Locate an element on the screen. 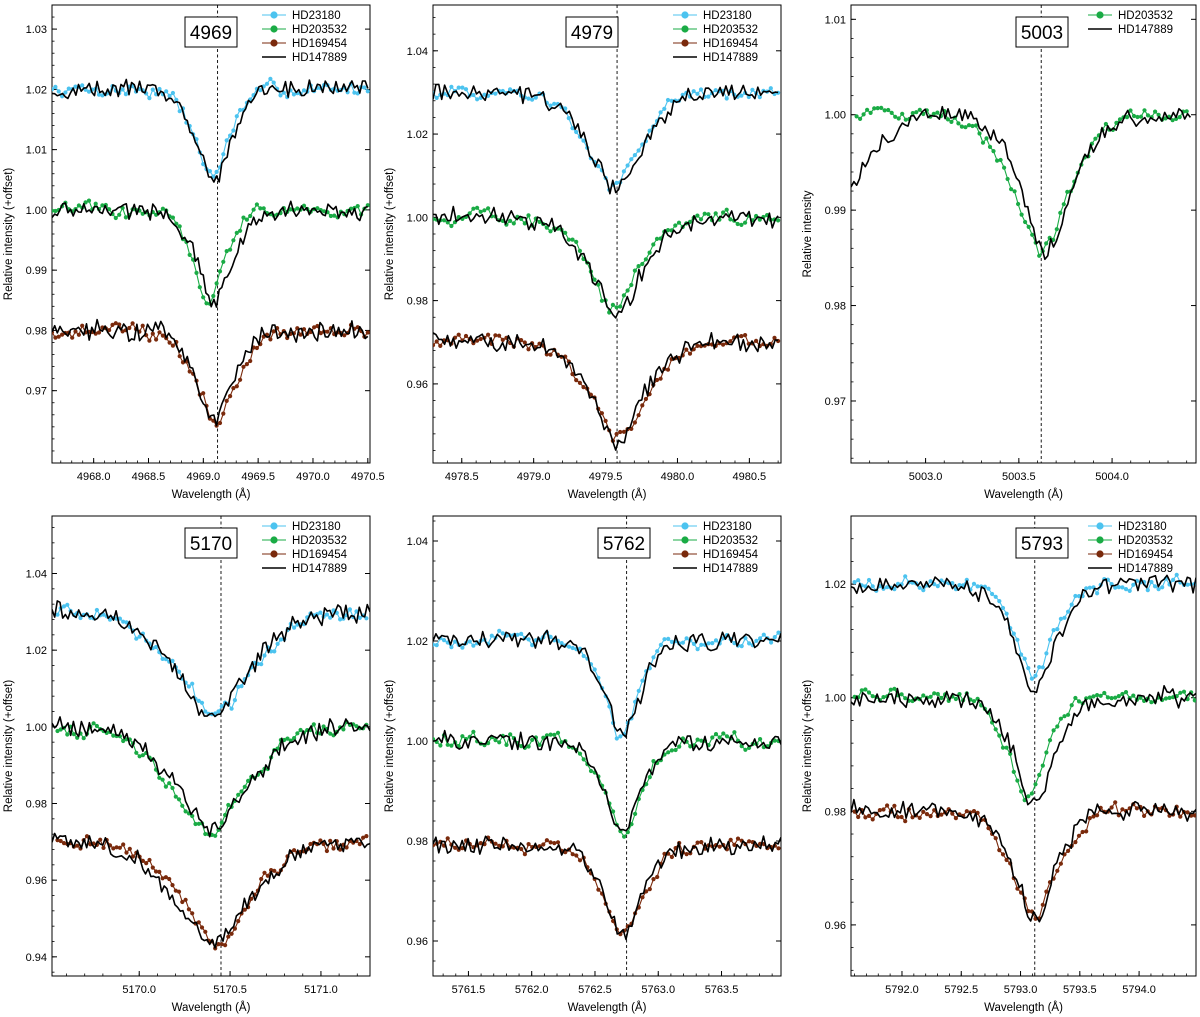 Image resolution: width=1200 pixels, height=1017 pixels. x-tick-label: 5792.5 is located at coordinates (961, 990).